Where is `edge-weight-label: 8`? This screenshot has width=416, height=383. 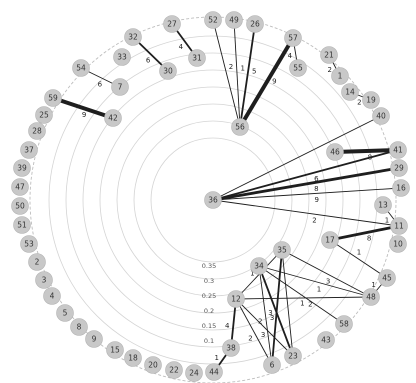 edge-weight-label: 8 is located at coordinates (316, 189).